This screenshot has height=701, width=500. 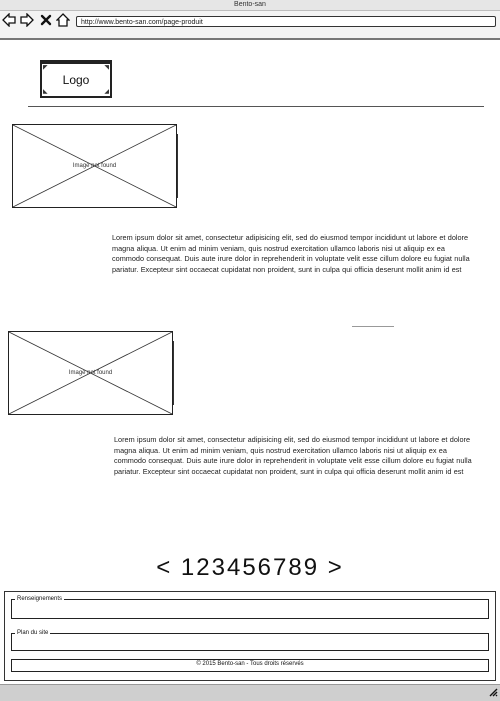 What do you see at coordinates (311, 567) in the screenshot?
I see `page-link: 9` at bounding box center [311, 567].